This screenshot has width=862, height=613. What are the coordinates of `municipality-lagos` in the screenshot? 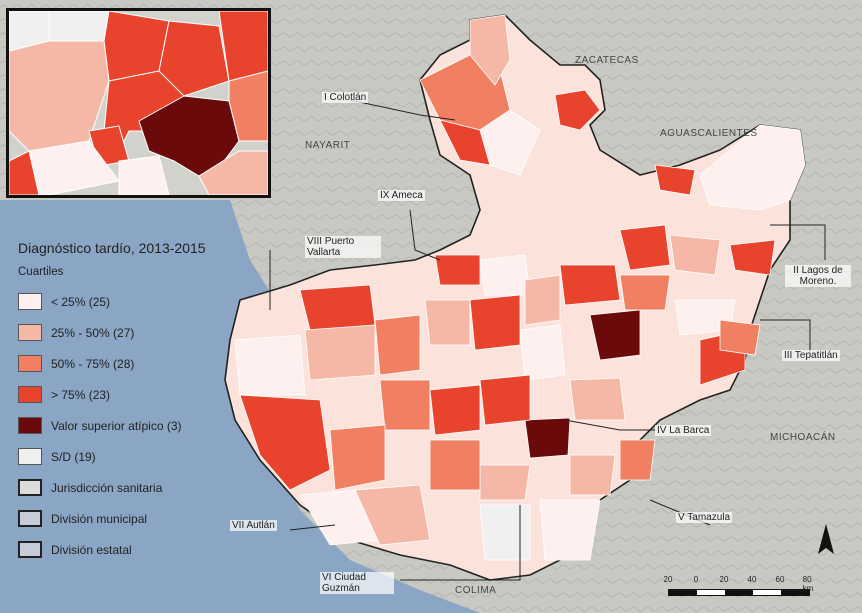 It's located at (752, 167).